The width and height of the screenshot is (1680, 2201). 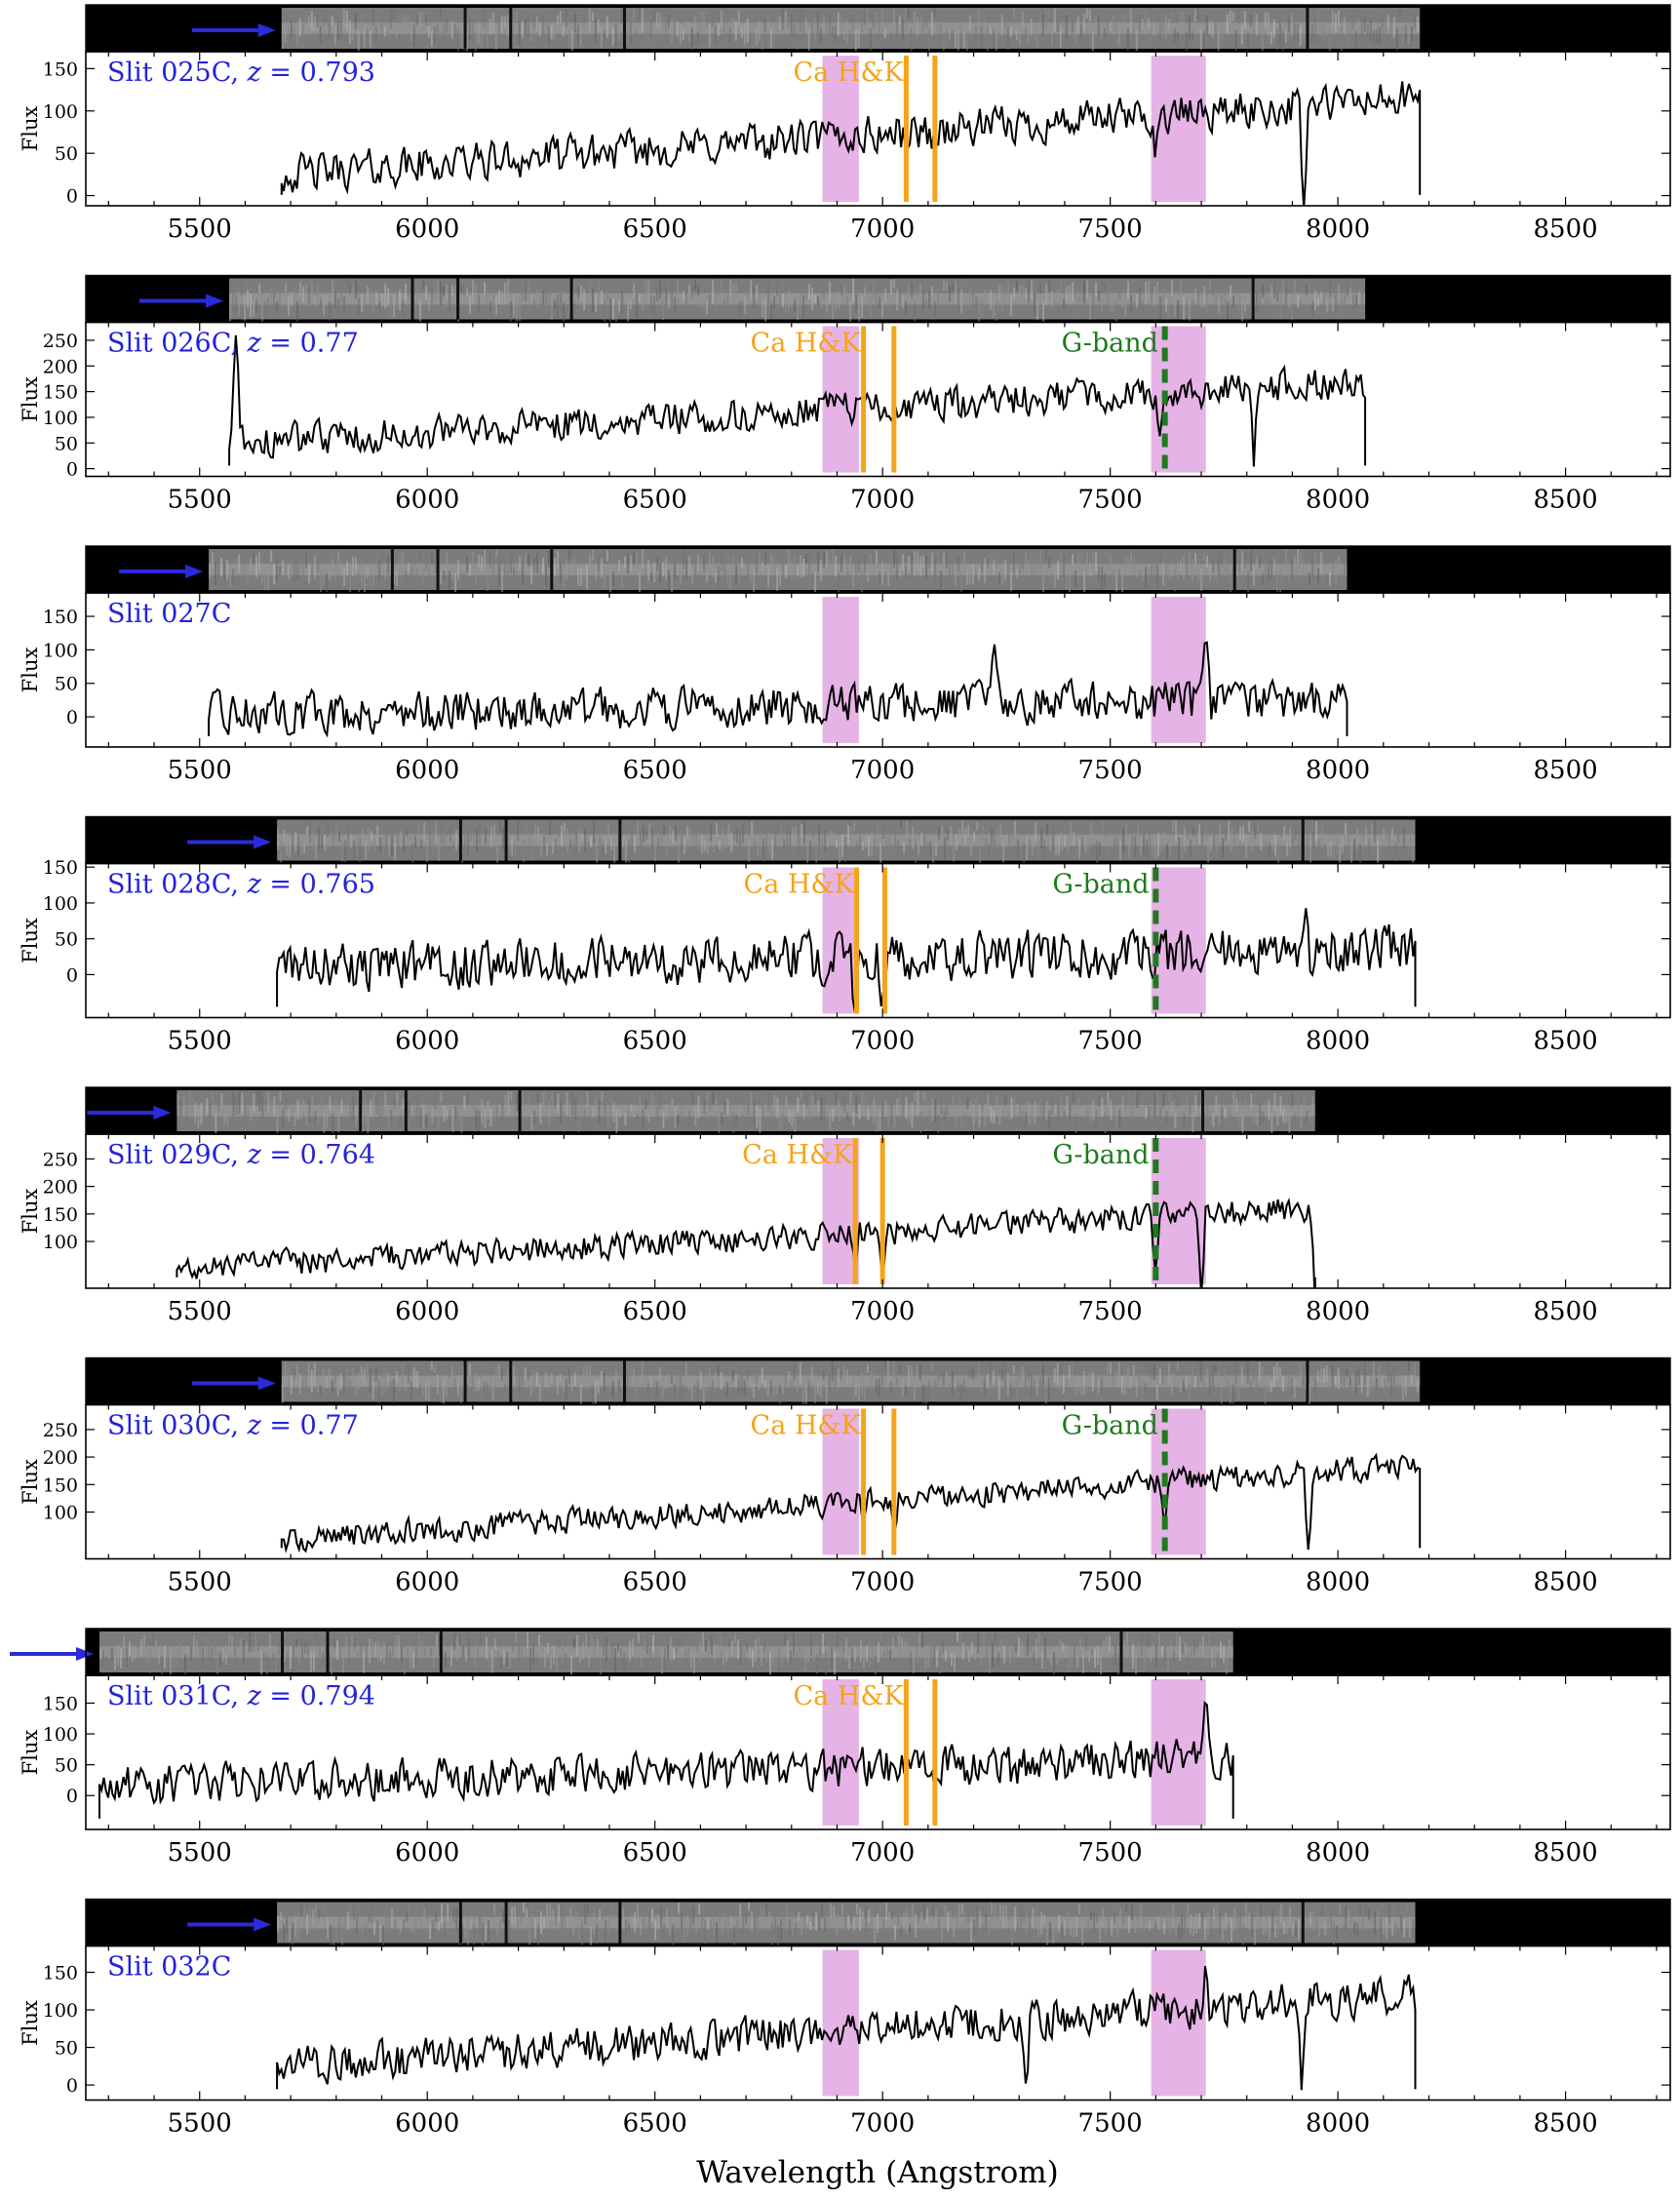 I want to click on x-tick-label: 8500, so click(x=1566, y=500).